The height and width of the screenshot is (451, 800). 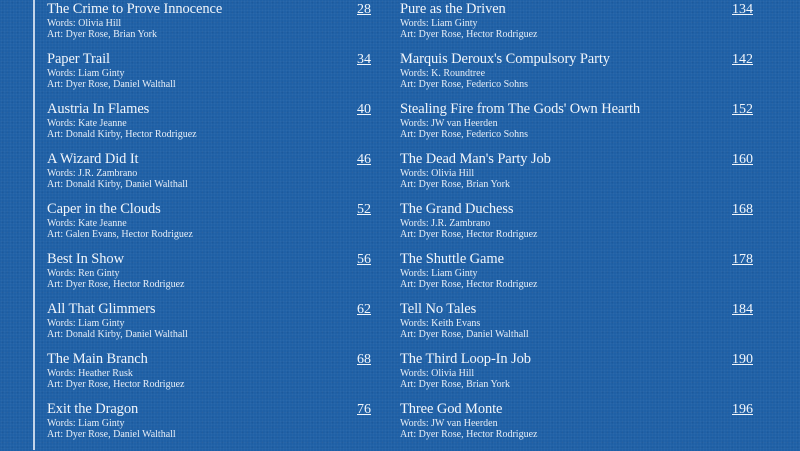 What do you see at coordinates (364, 109) in the screenshot?
I see `entry-page-number: 40` at bounding box center [364, 109].